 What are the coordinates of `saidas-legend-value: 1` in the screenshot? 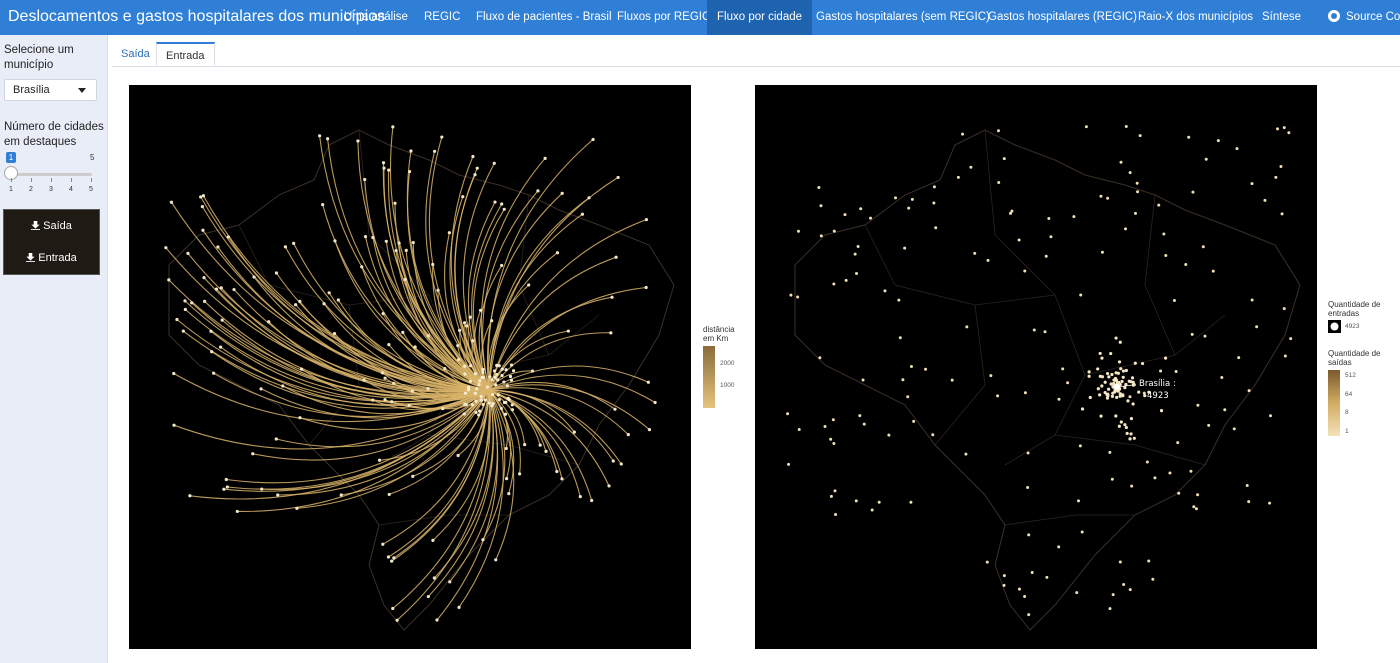 It's located at (1347, 431).